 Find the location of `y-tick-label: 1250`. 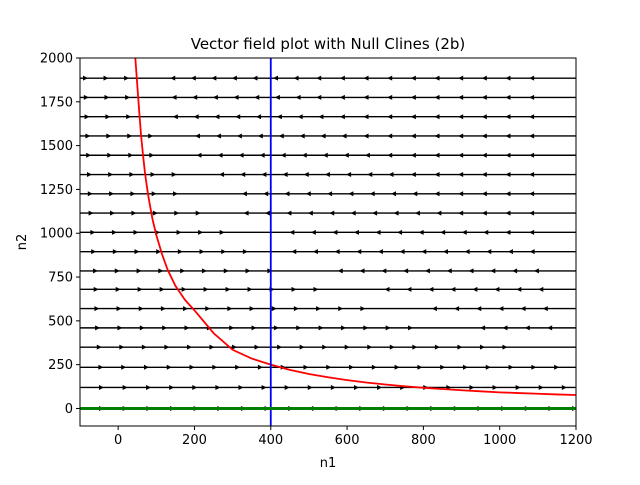

y-tick-label: 1250 is located at coordinates (56, 190).